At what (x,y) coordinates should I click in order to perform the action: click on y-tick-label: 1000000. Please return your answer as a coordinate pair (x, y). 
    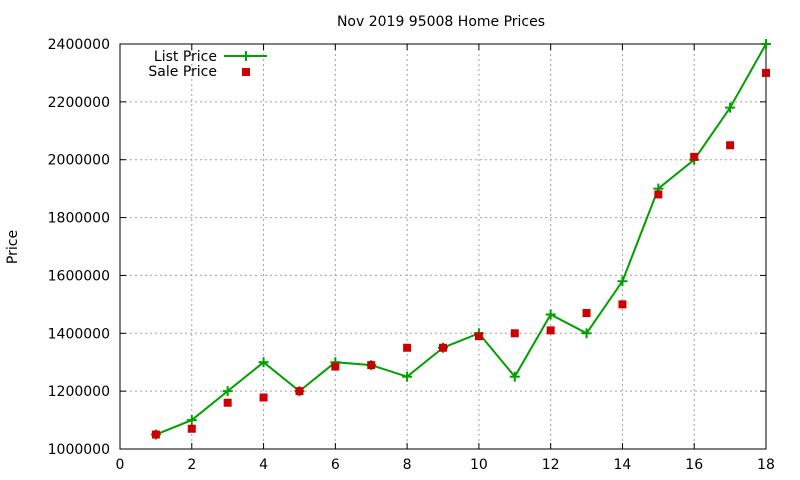
    Looking at the image, I should click on (79, 450).